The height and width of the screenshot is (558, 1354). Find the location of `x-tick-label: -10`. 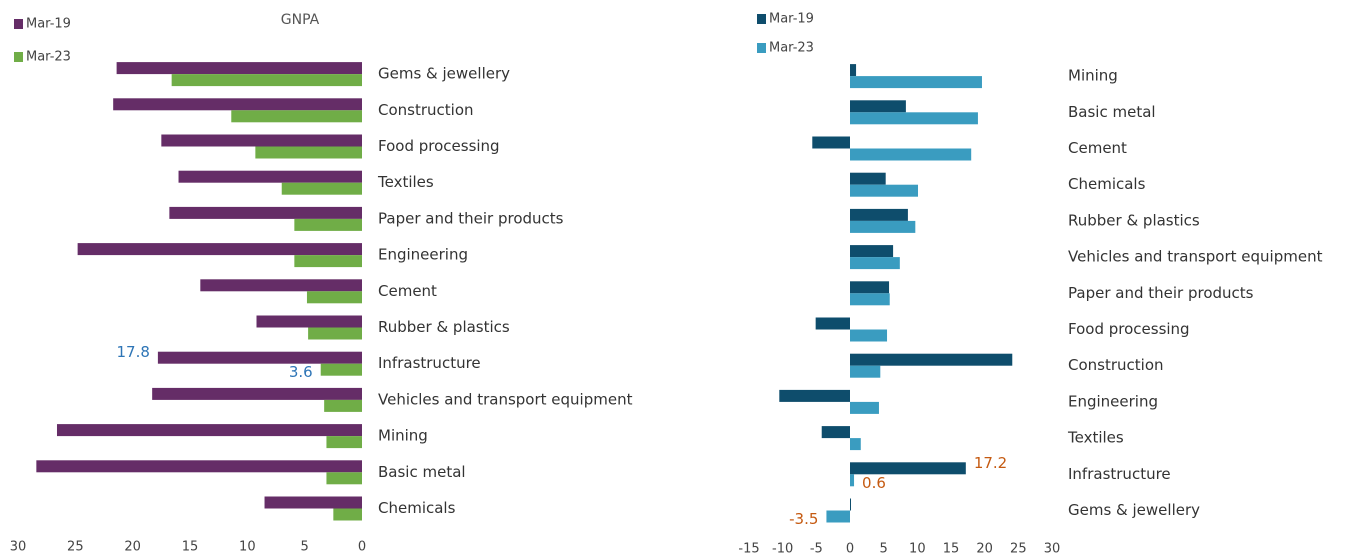

x-tick-label: -10 is located at coordinates (782, 549).